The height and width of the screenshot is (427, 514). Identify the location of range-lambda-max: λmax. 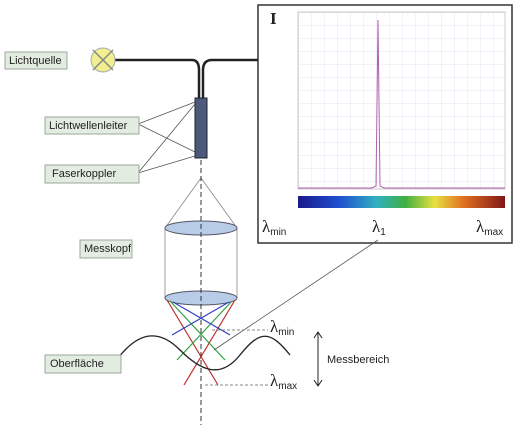
(283, 381).